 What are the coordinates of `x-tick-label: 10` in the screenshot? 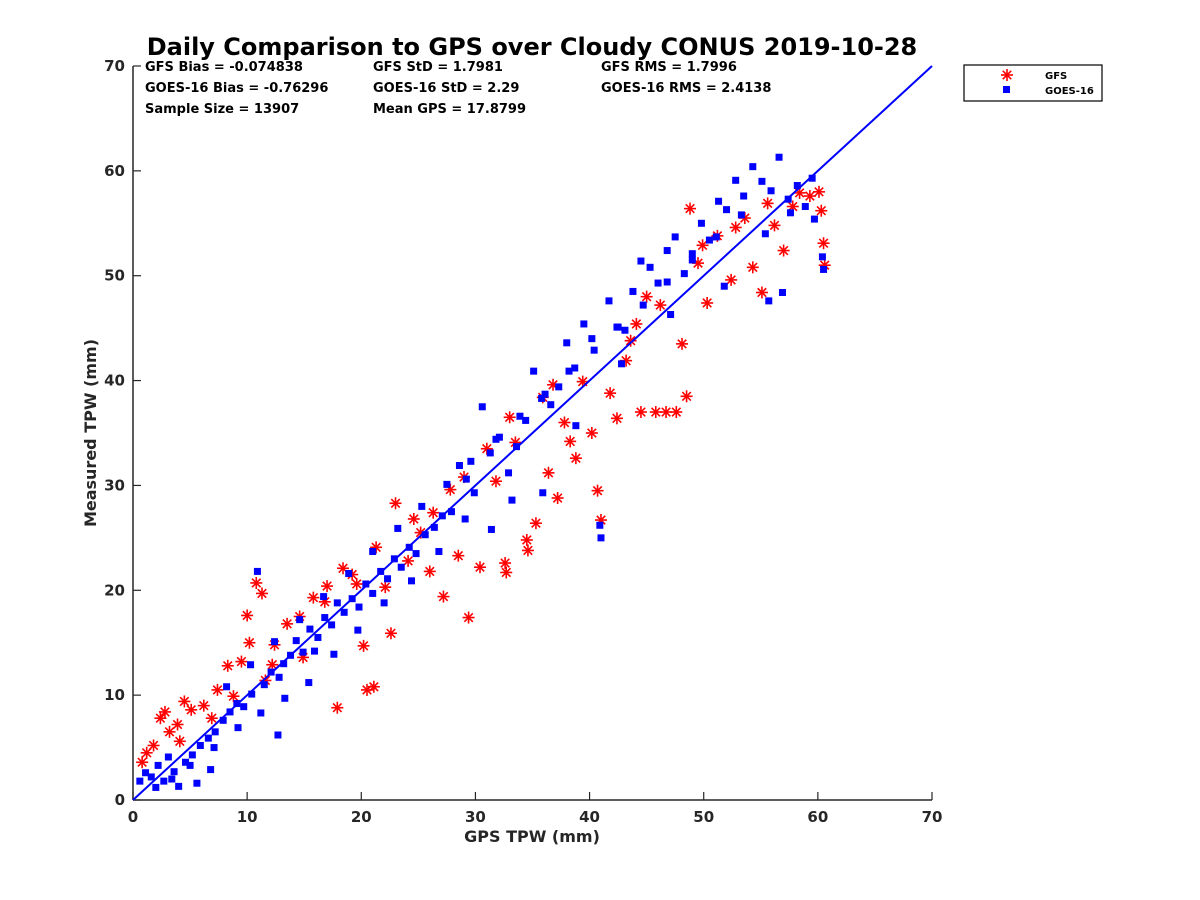 It's located at (247, 817).